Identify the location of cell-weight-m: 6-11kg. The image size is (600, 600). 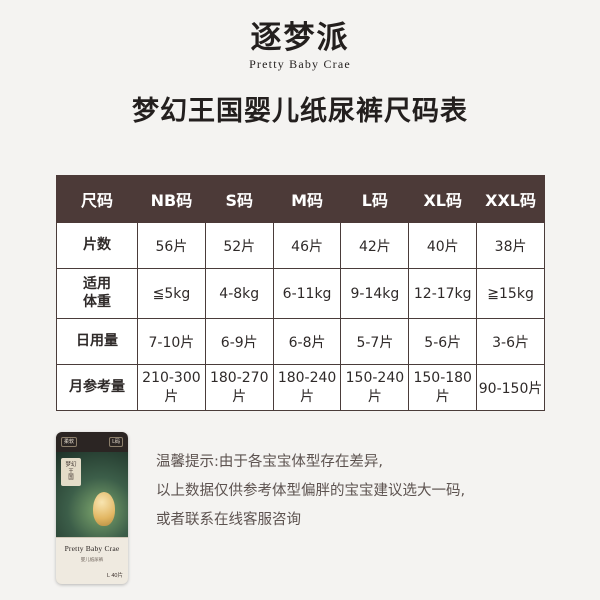
(307, 293).